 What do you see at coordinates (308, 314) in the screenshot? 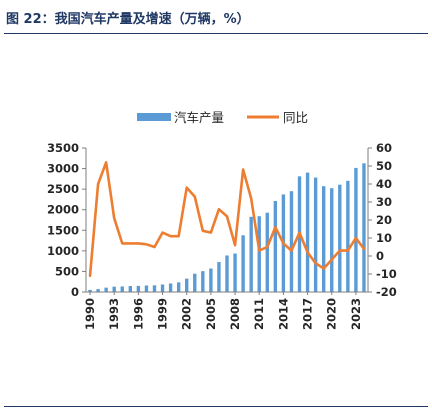
I see `x-tick-label: 2017` at bounding box center [308, 314].